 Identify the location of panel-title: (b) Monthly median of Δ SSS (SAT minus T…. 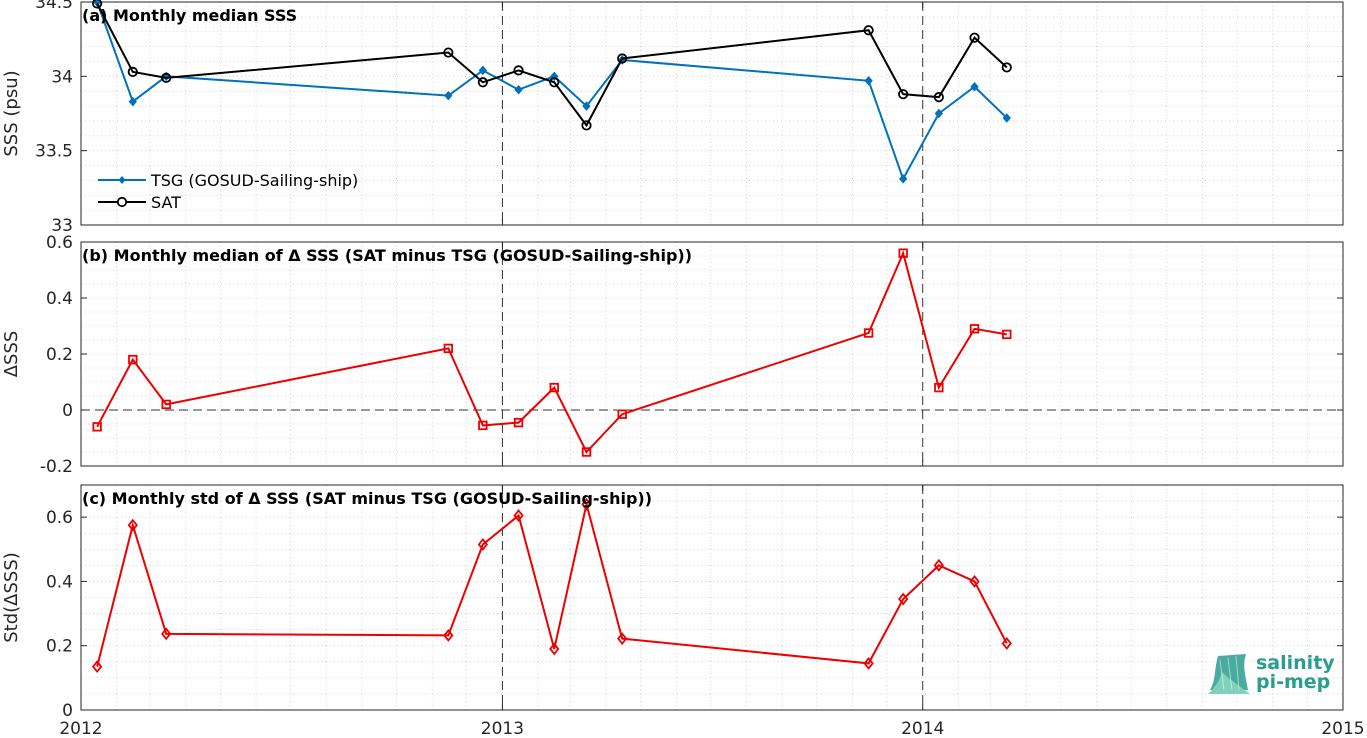
(387, 255).